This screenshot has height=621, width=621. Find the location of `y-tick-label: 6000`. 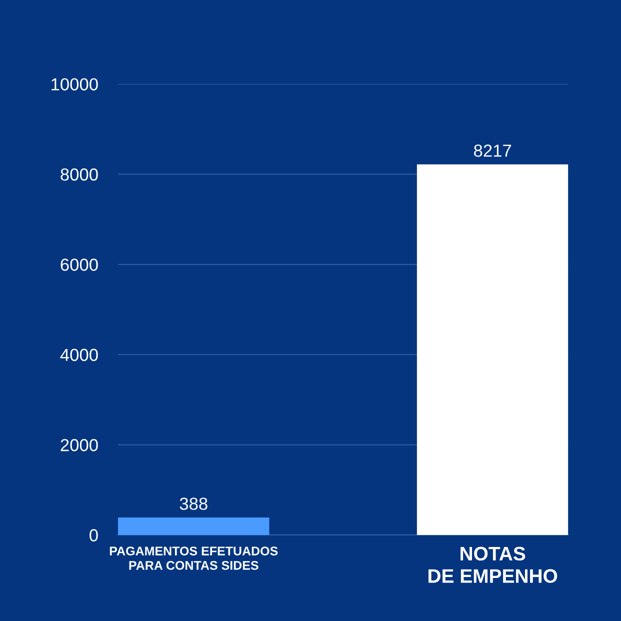

y-tick-label: 6000 is located at coordinates (79, 264).